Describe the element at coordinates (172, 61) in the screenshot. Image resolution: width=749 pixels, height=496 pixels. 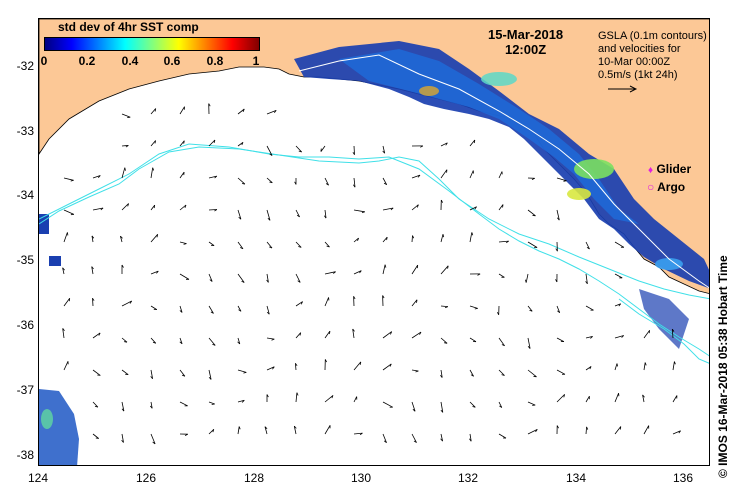
I see `colorbar-tick: 0.6` at that location.